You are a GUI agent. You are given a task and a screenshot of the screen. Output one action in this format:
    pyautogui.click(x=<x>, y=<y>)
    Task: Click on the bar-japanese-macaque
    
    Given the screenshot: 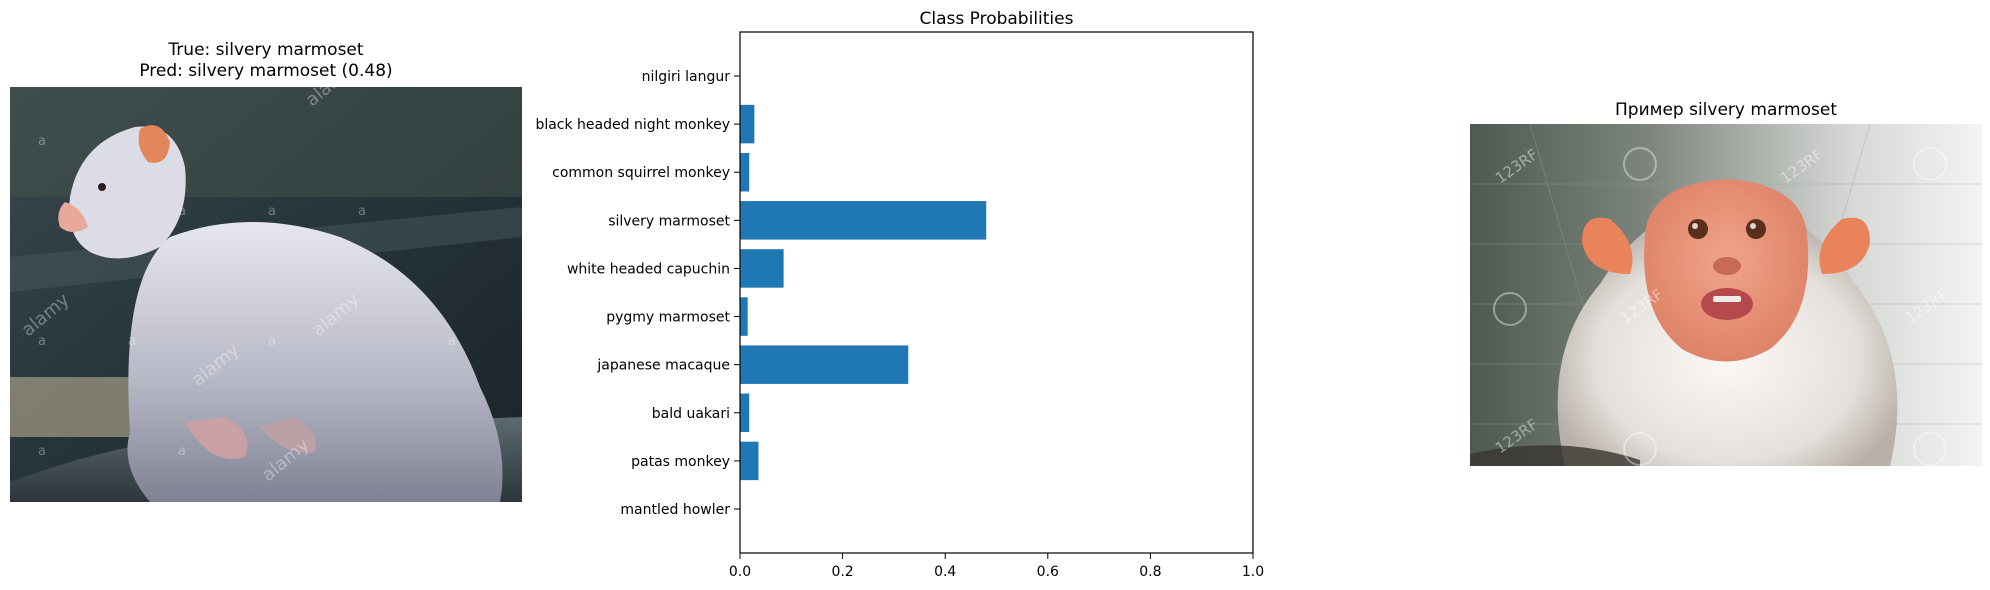 What is the action you would take?
    pyautogui.click(x=824, y=364)
    